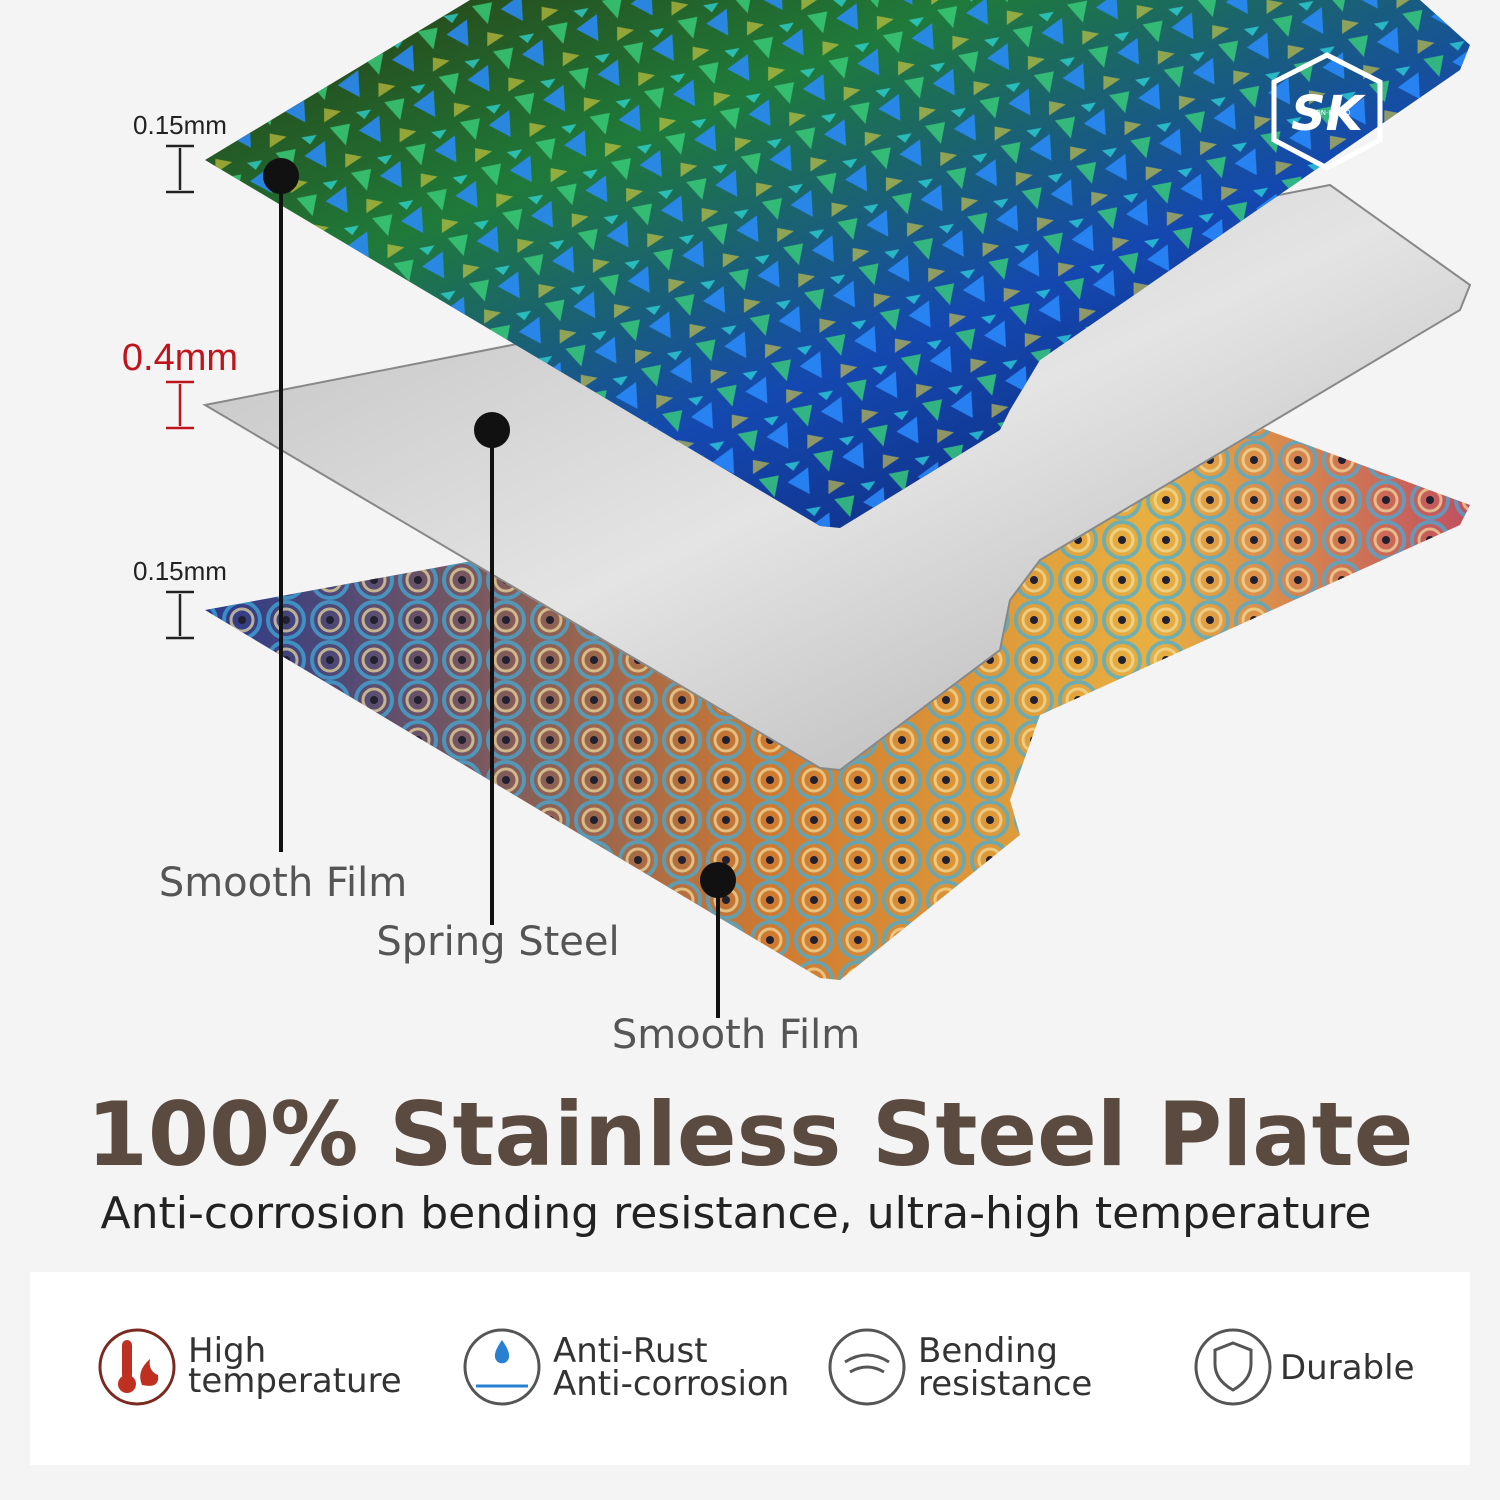 This screenshot has height=1500, width=1500. I want to click on thickness-label: 0.4mm, so click(180, 358).